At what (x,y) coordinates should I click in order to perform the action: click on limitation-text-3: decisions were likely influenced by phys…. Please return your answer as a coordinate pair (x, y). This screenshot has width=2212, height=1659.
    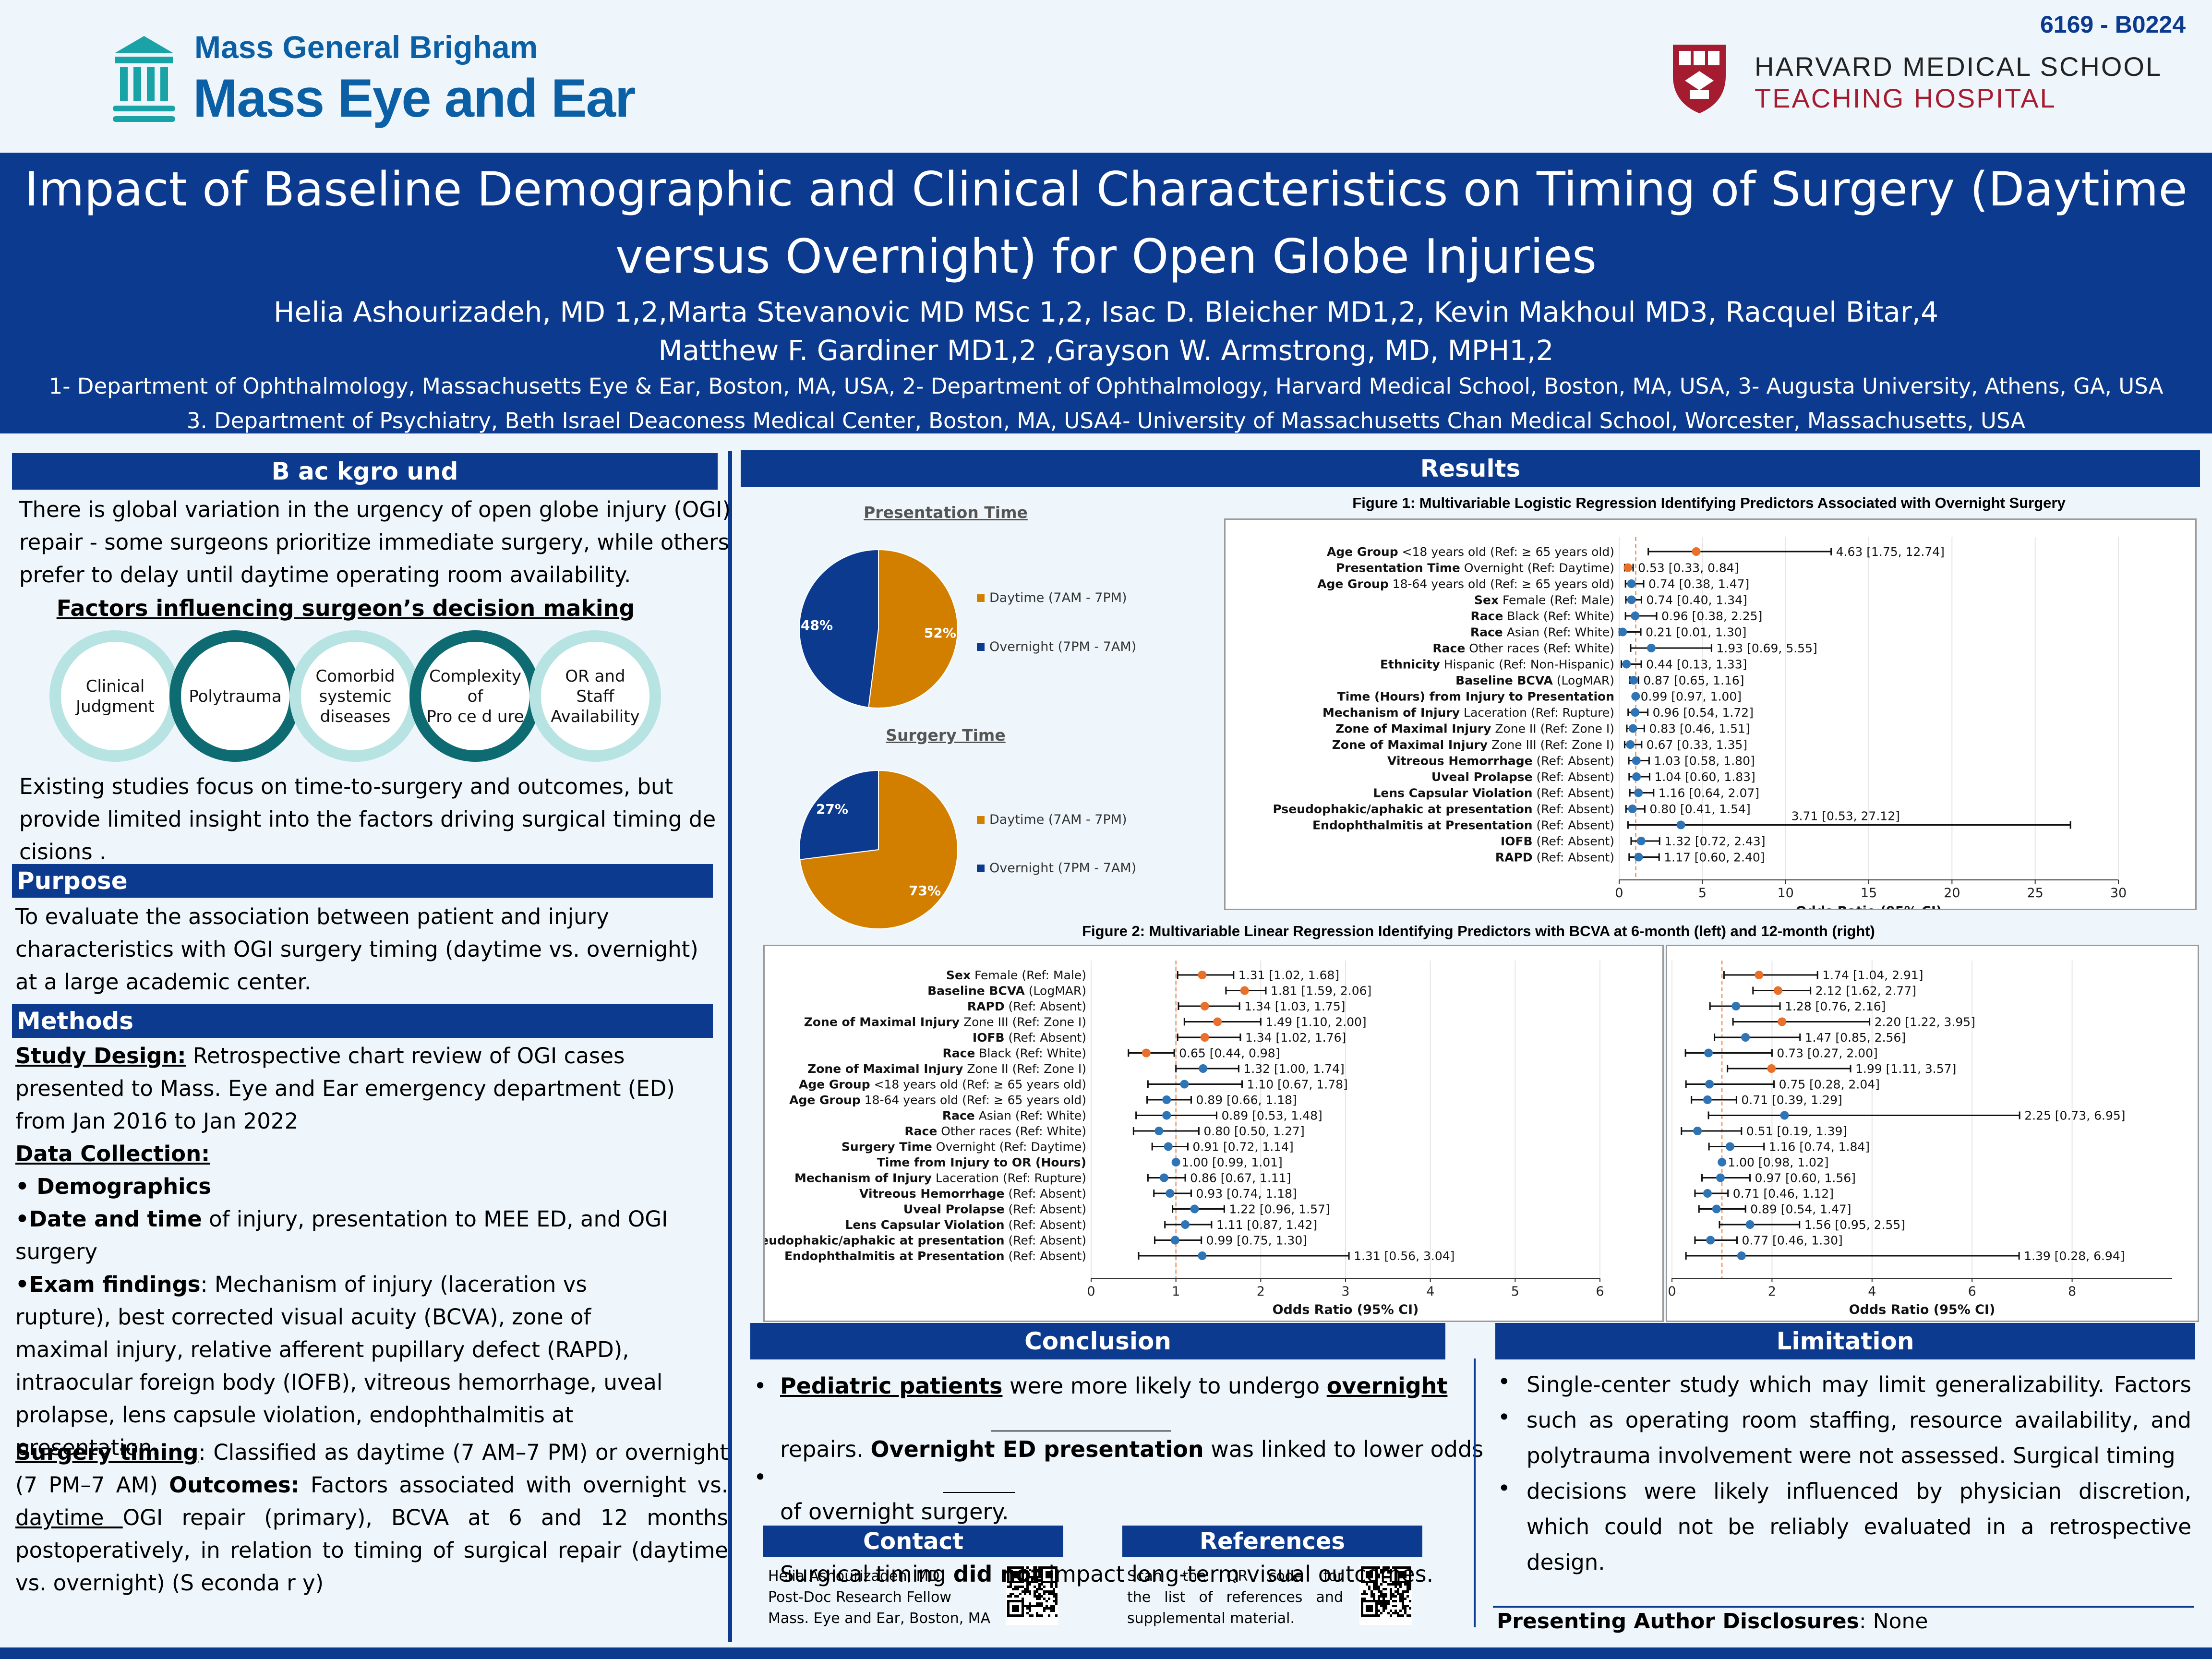
    Looking at the image, I should click on (1859, 1527).